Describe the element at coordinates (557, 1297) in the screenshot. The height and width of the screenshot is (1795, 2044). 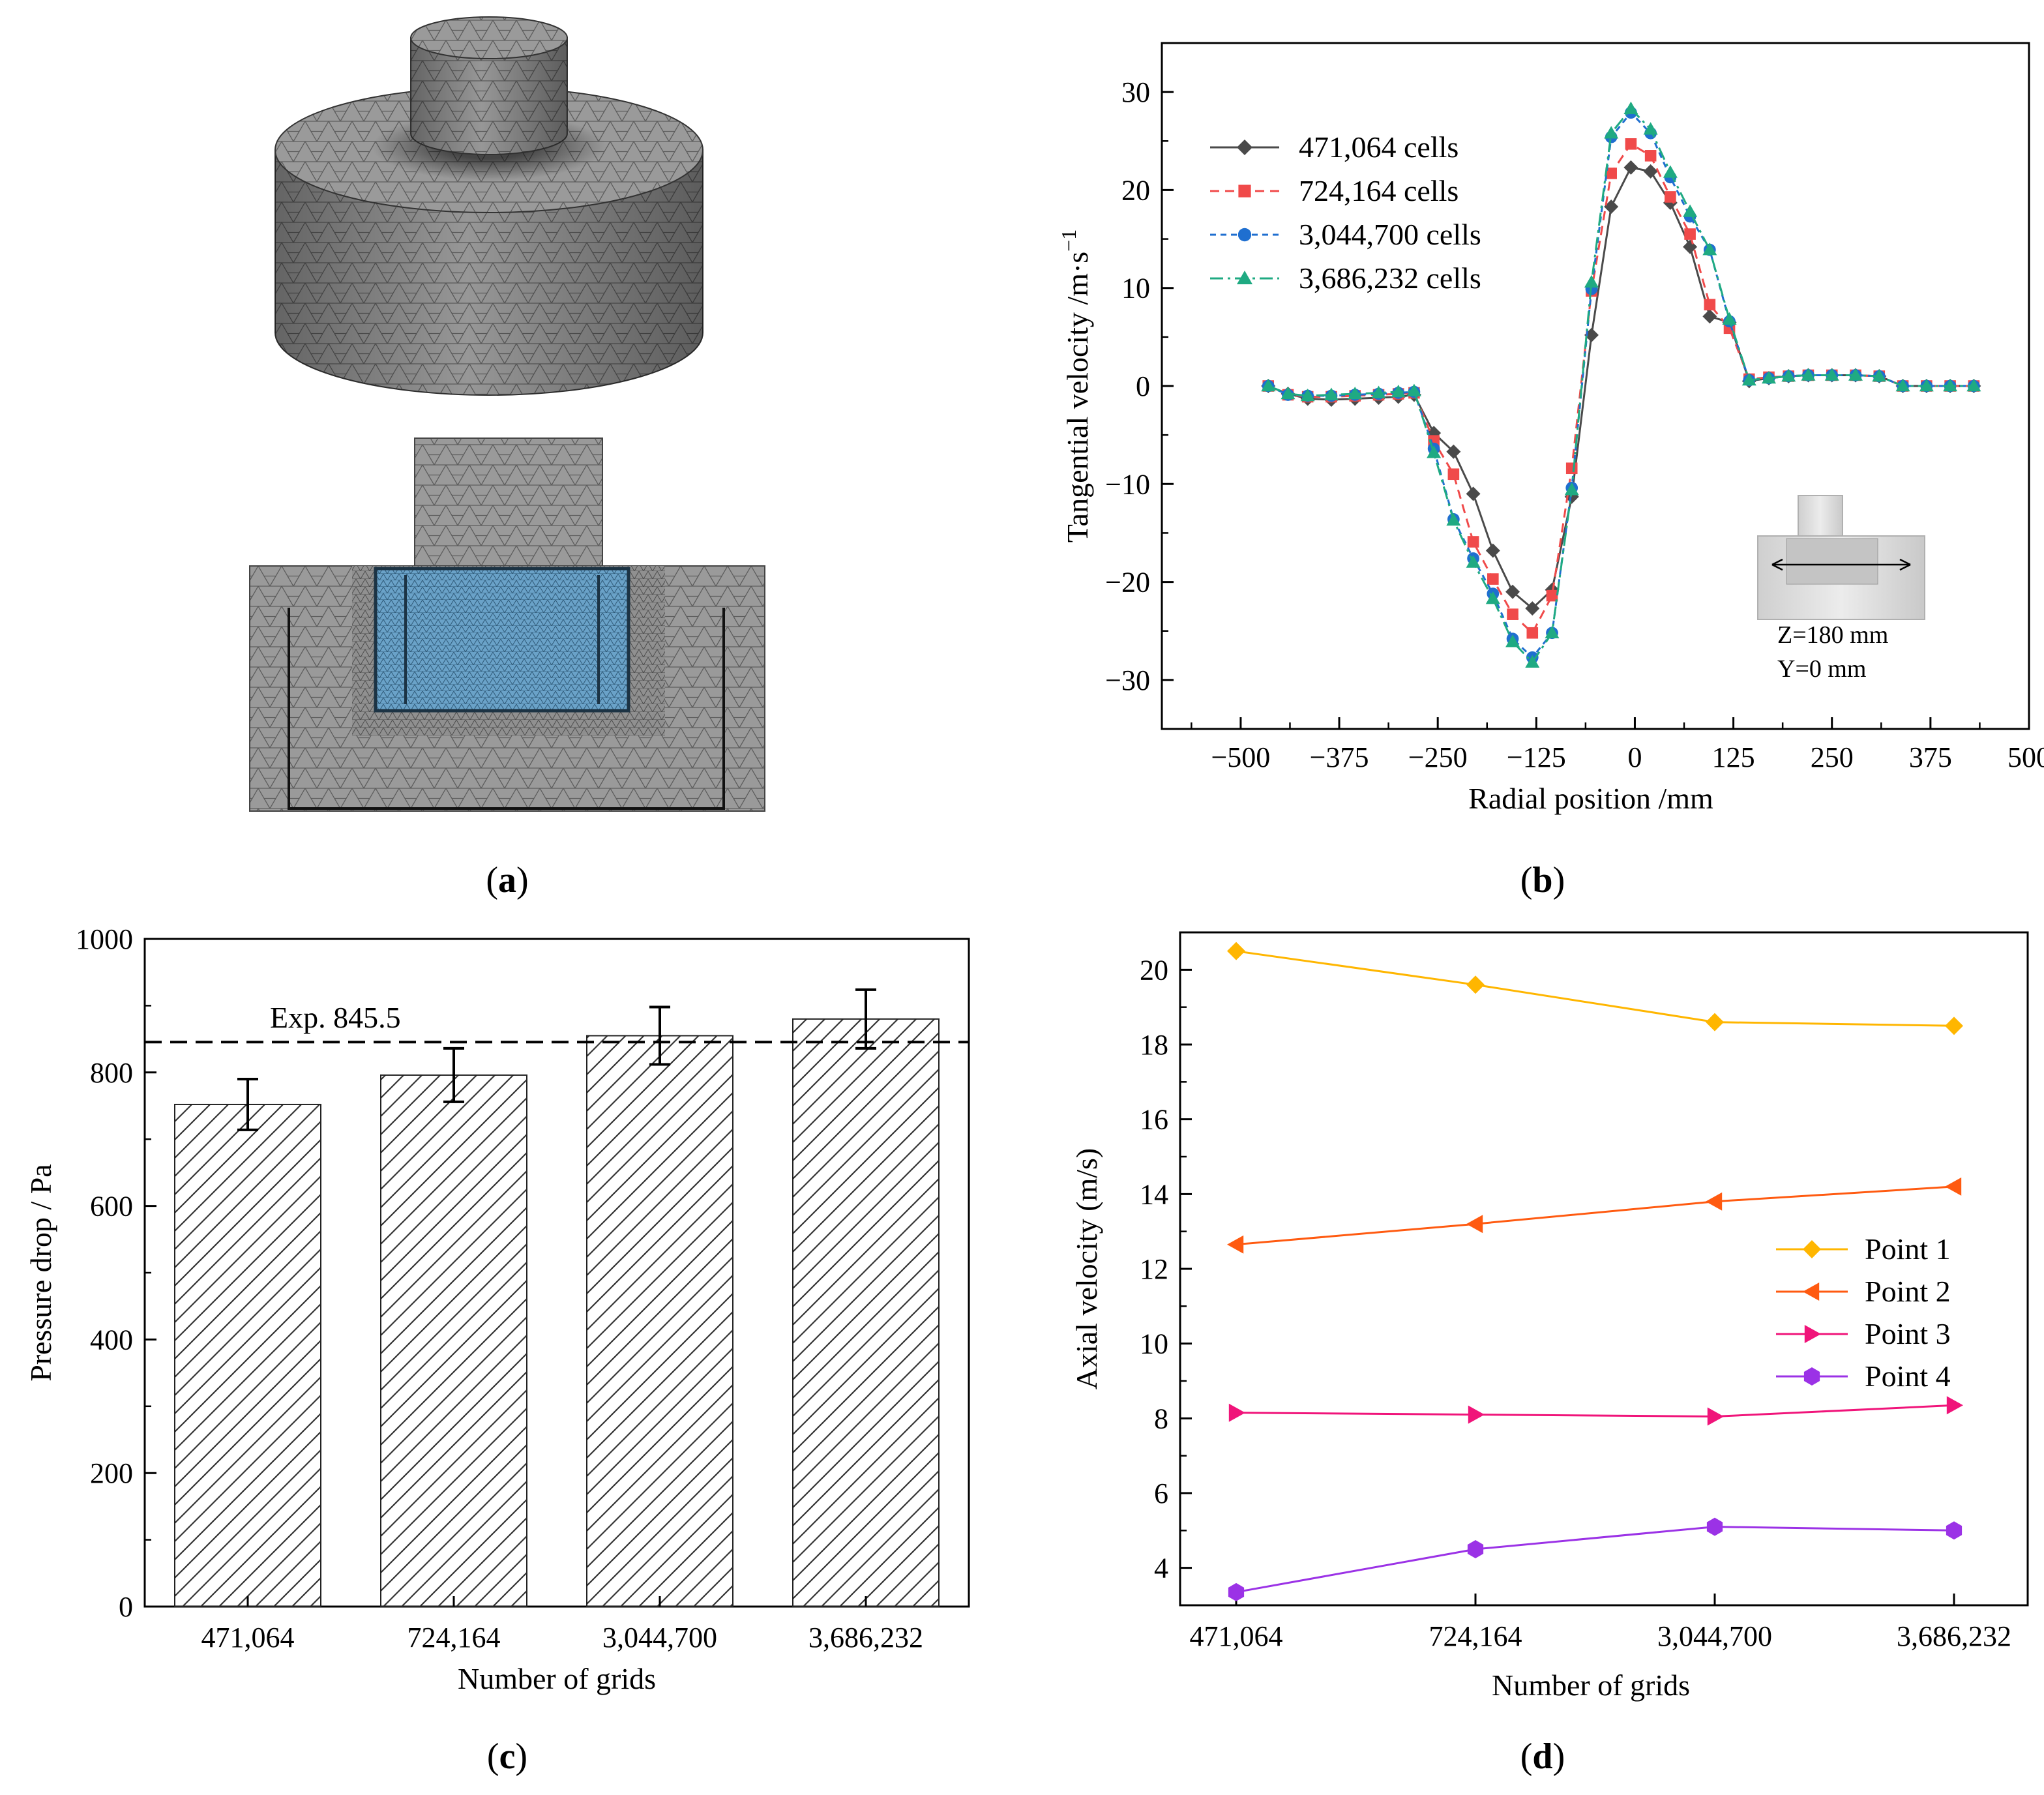
I see `bars-group-c` at that location.